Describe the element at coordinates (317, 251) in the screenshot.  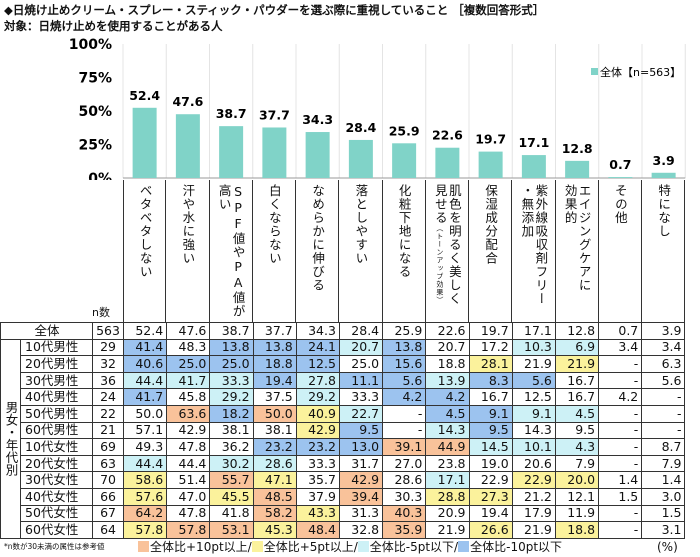
I see `category-label: なめらかに伸びる` at that location.